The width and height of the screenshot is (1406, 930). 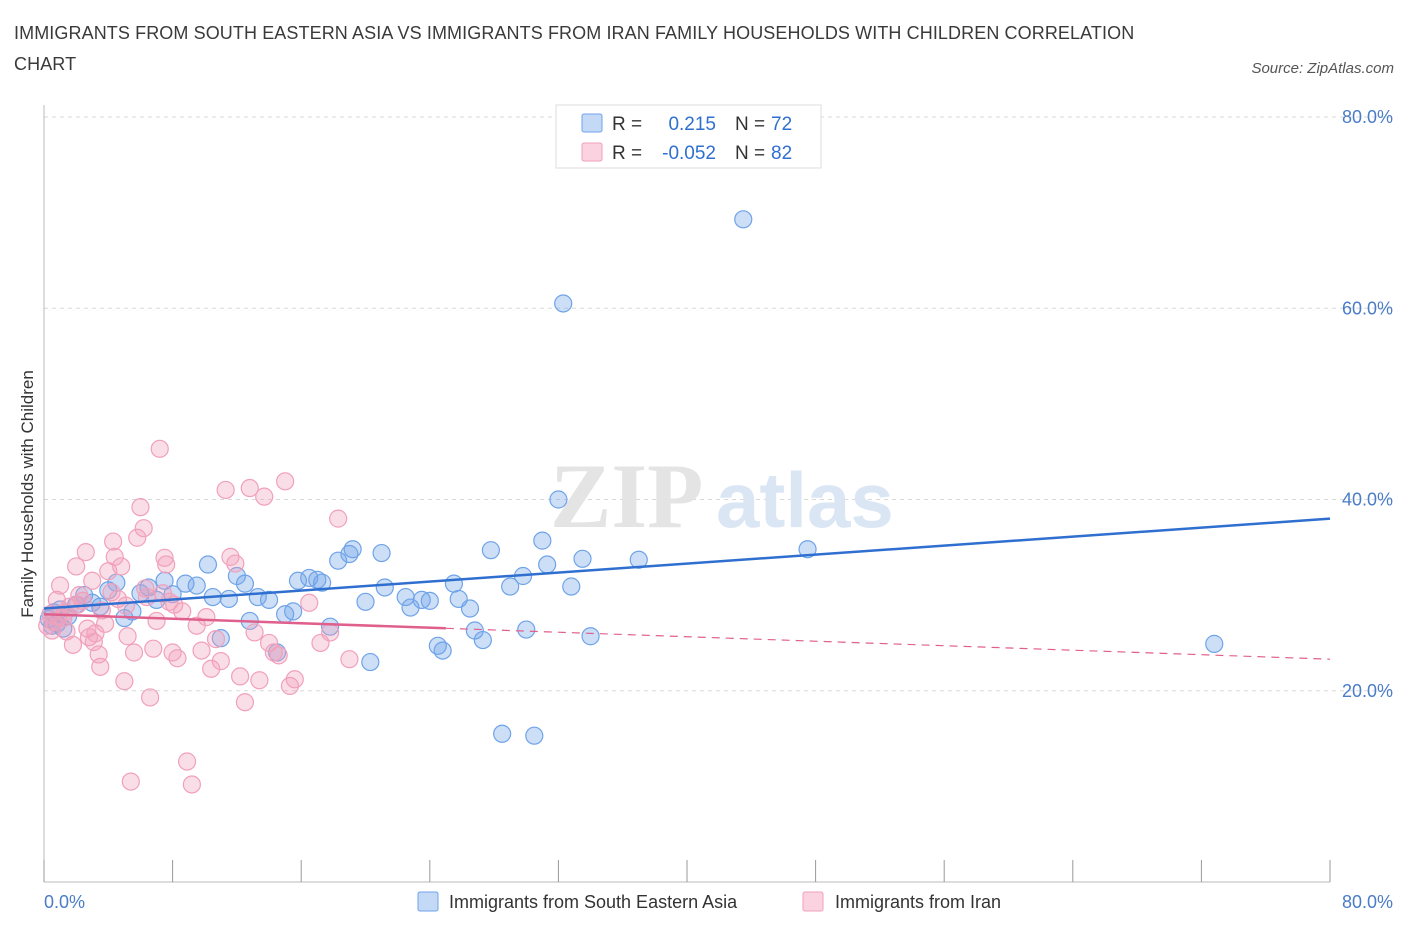 I want to click on correlation-legend: R = 0.215 N = 72 R = -0.052 N = 82, so click(x=688, y=136).